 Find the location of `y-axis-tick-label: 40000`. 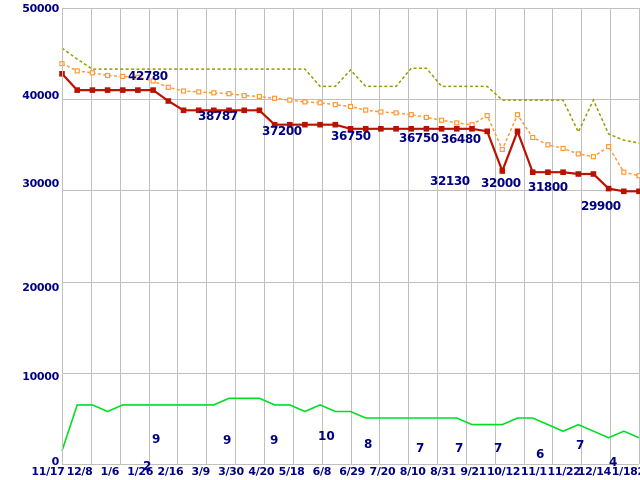

y-axis-tick-label: 40000 is located at coordinates (40, 95).